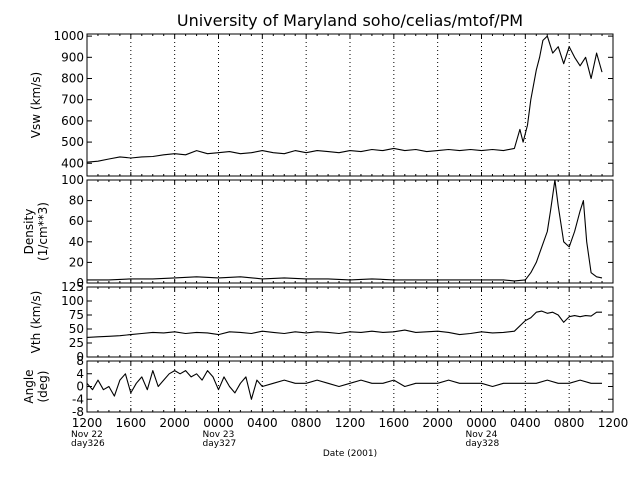 The height and width of the screenshot is (480, 640). I want to click on y-tick-label: 80, so click(76, 201).